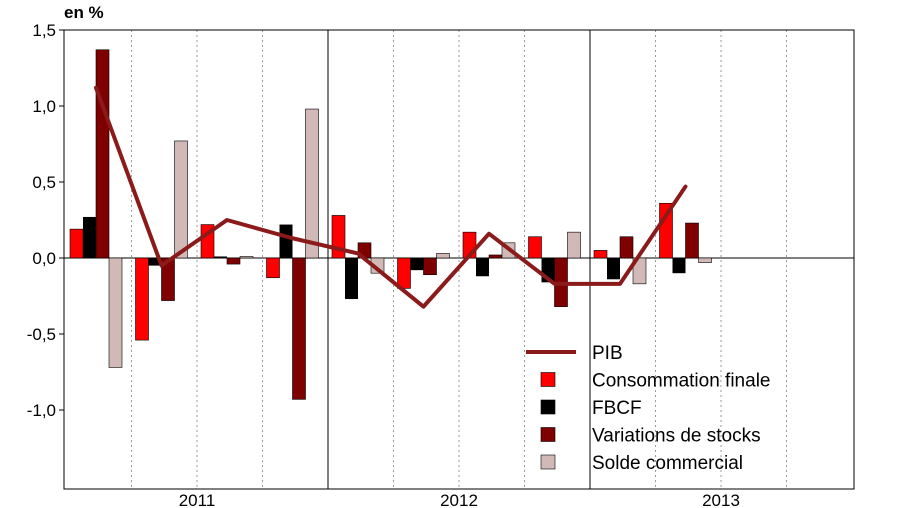 The height and width of the screenshot is (508, 900). Describe the element at coordinates (548, 379) in the screenshot. I see `legend-swatch-consommation-finale` at that location.